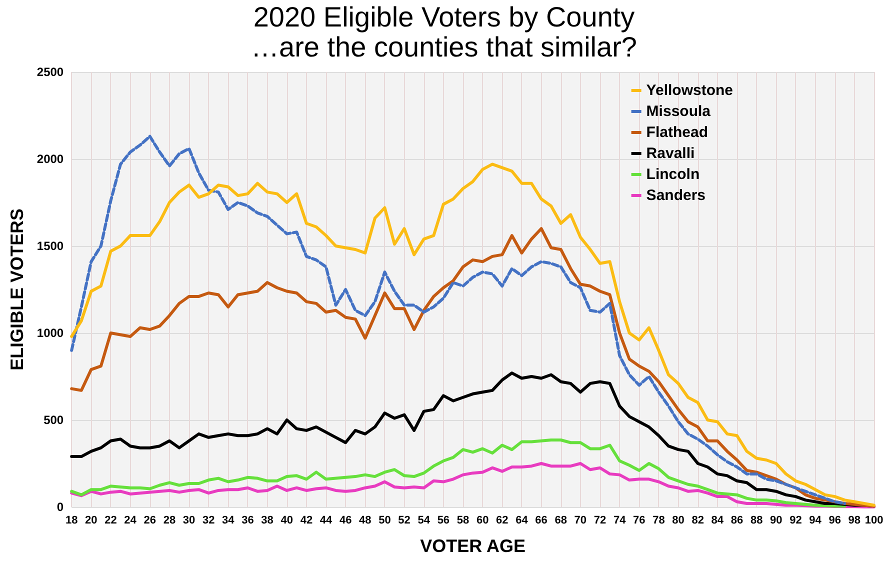 The height and width of the screenshot is (563, 888). What do you see at coordinates (580, 520) in the screenshot?
I see `x-tick-label: 70` at bounding box center [580, 520].